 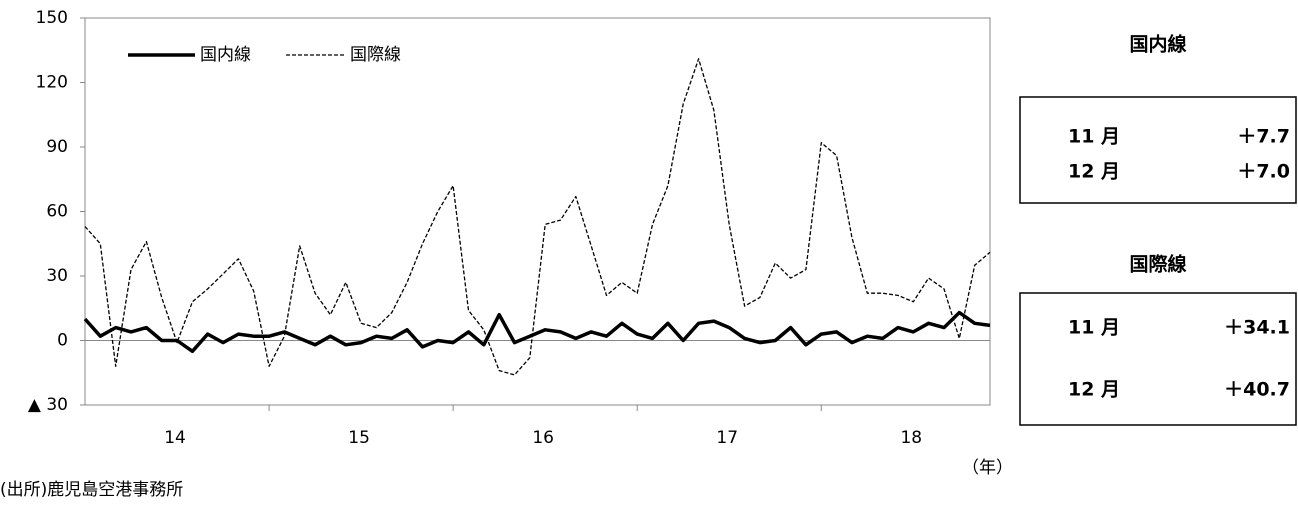 I want to click on y-tick-label: 0, so click(x=62, y=341).